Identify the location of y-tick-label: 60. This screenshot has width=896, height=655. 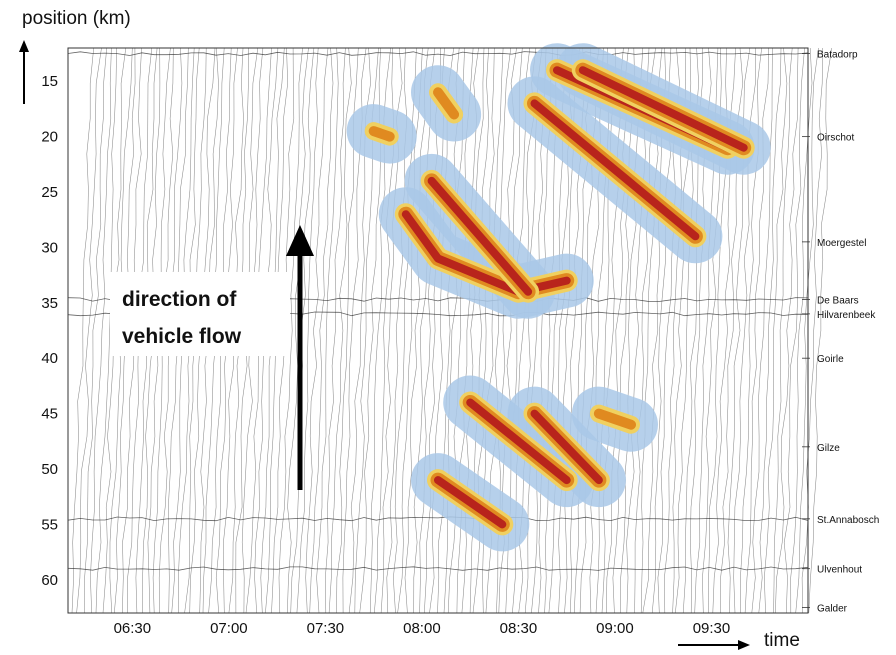
(49, 580).